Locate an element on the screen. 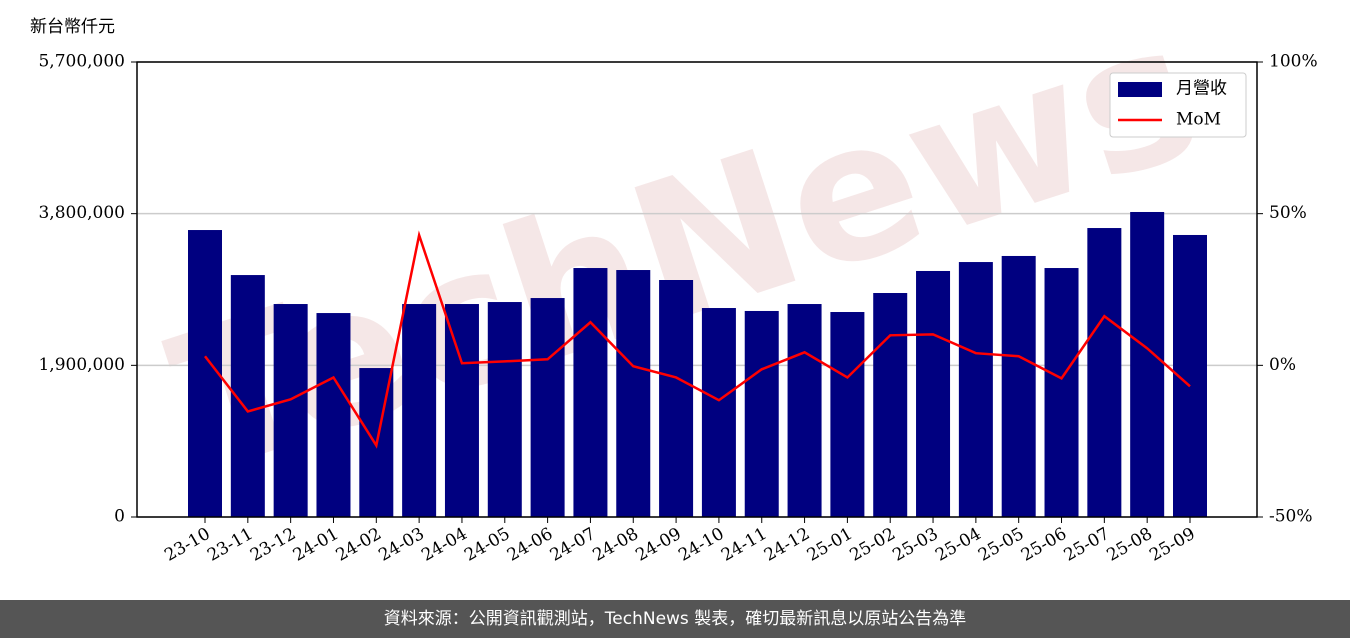  y-tick-label: 3,800,000 is located at coordinates (81, 213).